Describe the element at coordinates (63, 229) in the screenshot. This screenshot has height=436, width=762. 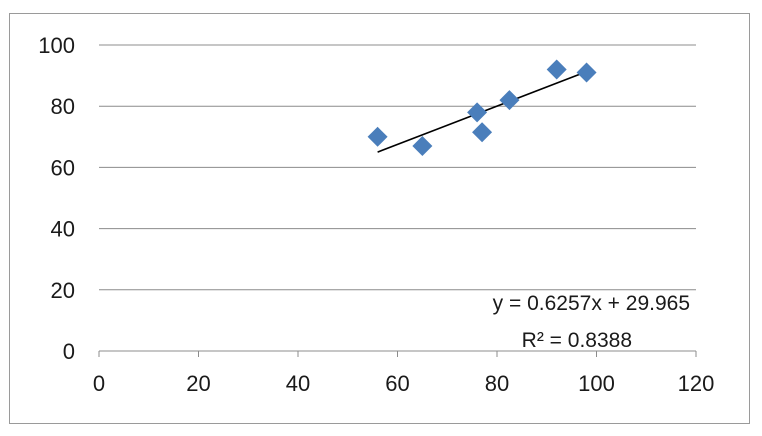
I see `y-tick-label: 40` at that location.